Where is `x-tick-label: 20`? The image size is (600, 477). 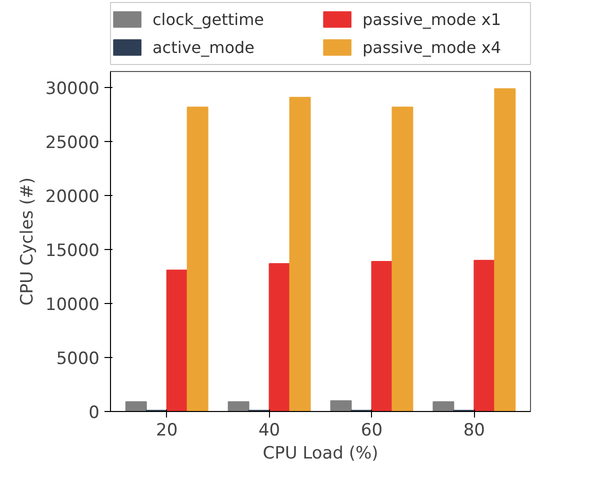 x-tick-label: 20 is located at coordinates (167, 430).